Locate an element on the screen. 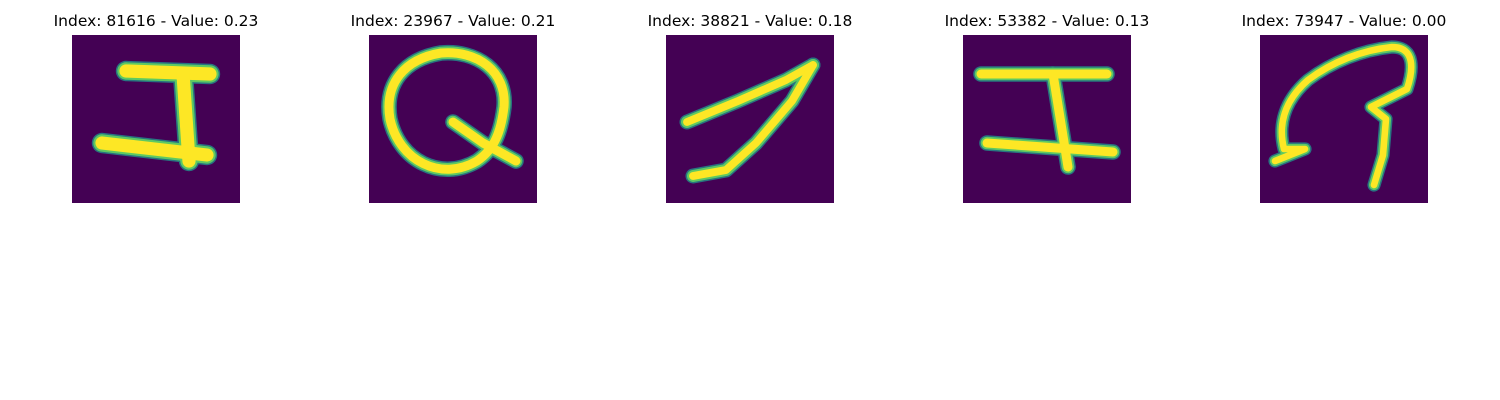 The height and width of the screenshot is (400, 1500). panel-title-1: Index: 81616 - Value: 0.23 is located at coordinates (156, 21).